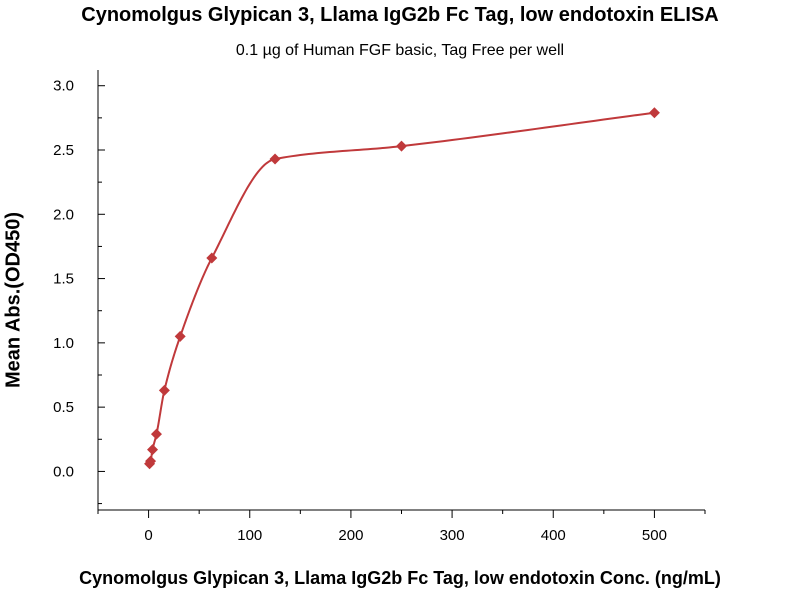 The height and width of the screenshot is (600, 800). I want to click on x-tick-label: 0, so click(148, 535).